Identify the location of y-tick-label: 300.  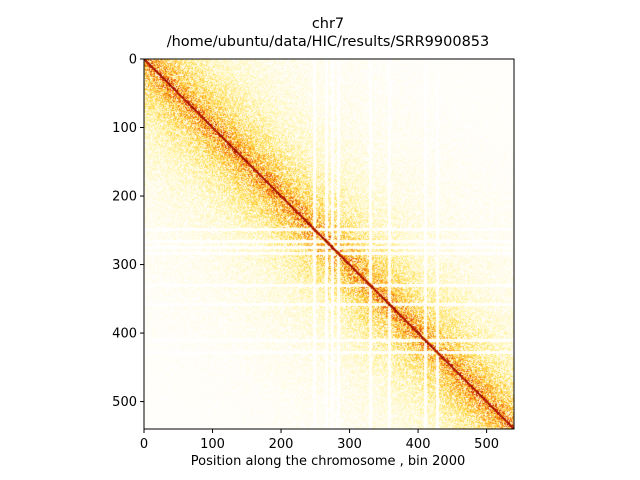
(124, 265).